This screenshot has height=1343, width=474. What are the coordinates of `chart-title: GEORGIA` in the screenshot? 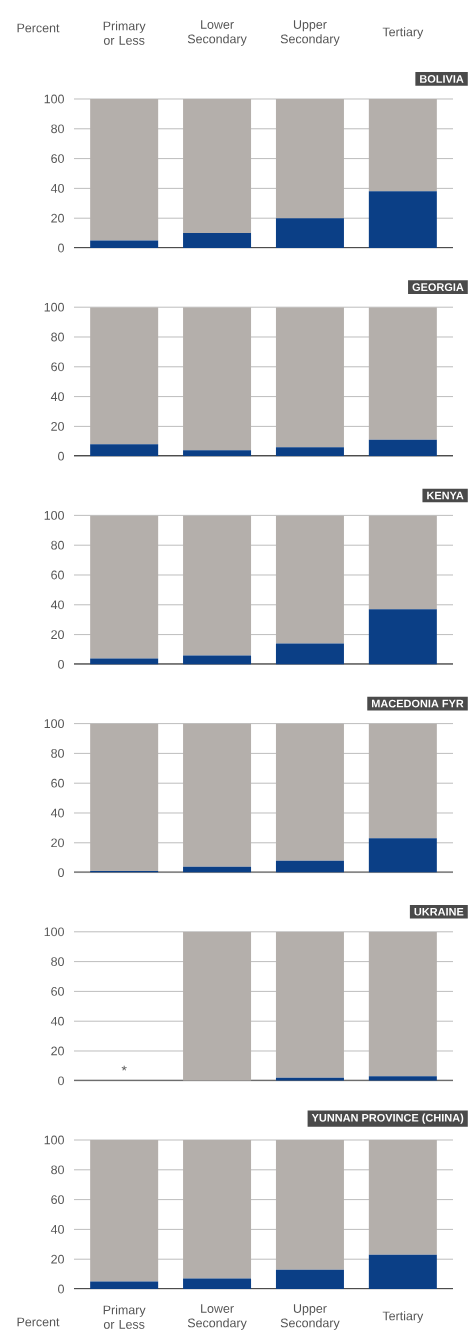 It's located at (438, 287).